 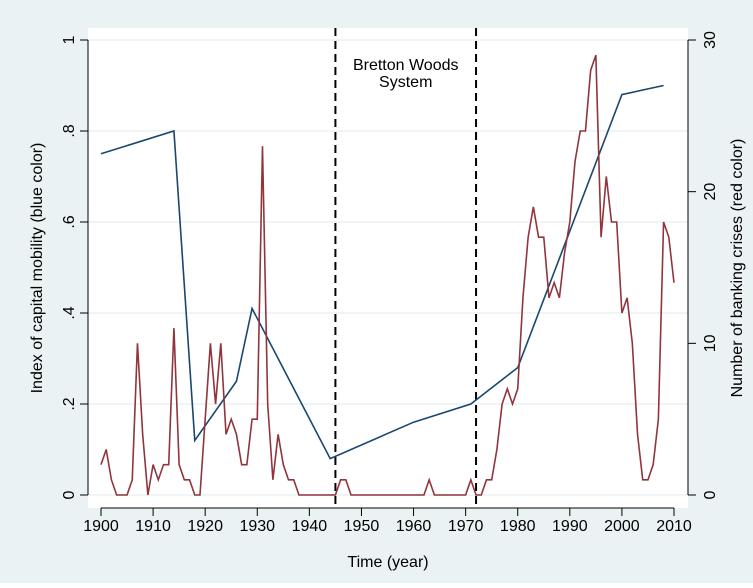 What do you see at coordinates (69, 403) in the screenshot?
I see `y-tick-label: .2` at bounding box center [69, 403].